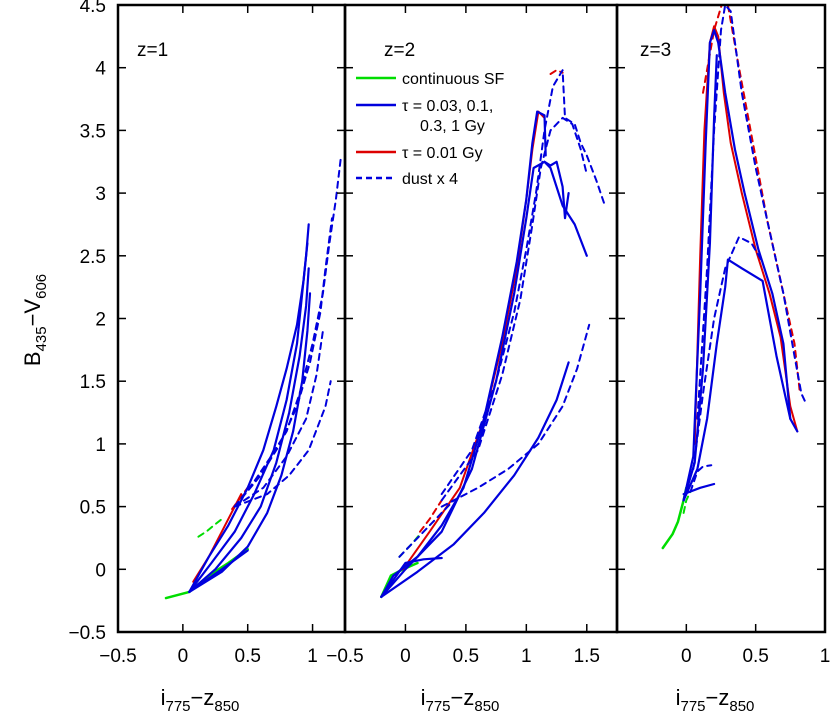 The width and height of the screenshot is (830, 723). What do you see at coordinates (447, 106) in the screenshot?
I see `legend-label-tau-line1: τ = 0.03, 0.1,` at bounding box center [447, 106].